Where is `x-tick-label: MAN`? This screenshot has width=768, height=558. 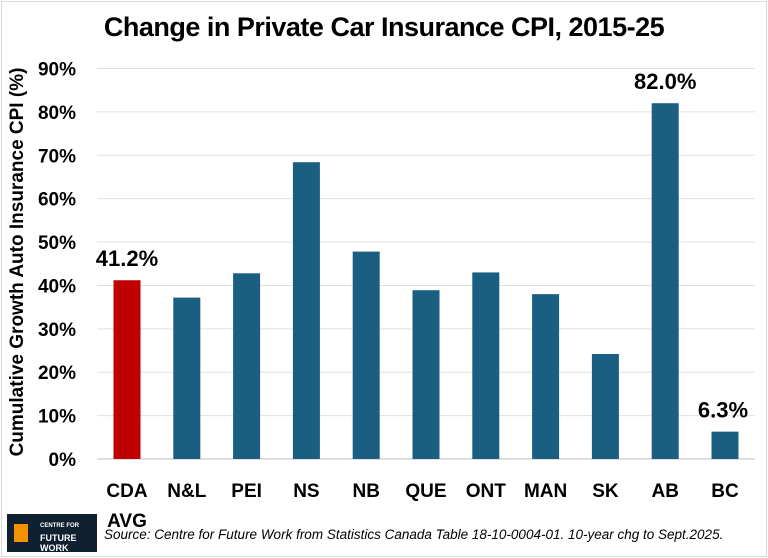
x-tick-label: MAN is located at coordinates (545, 491).